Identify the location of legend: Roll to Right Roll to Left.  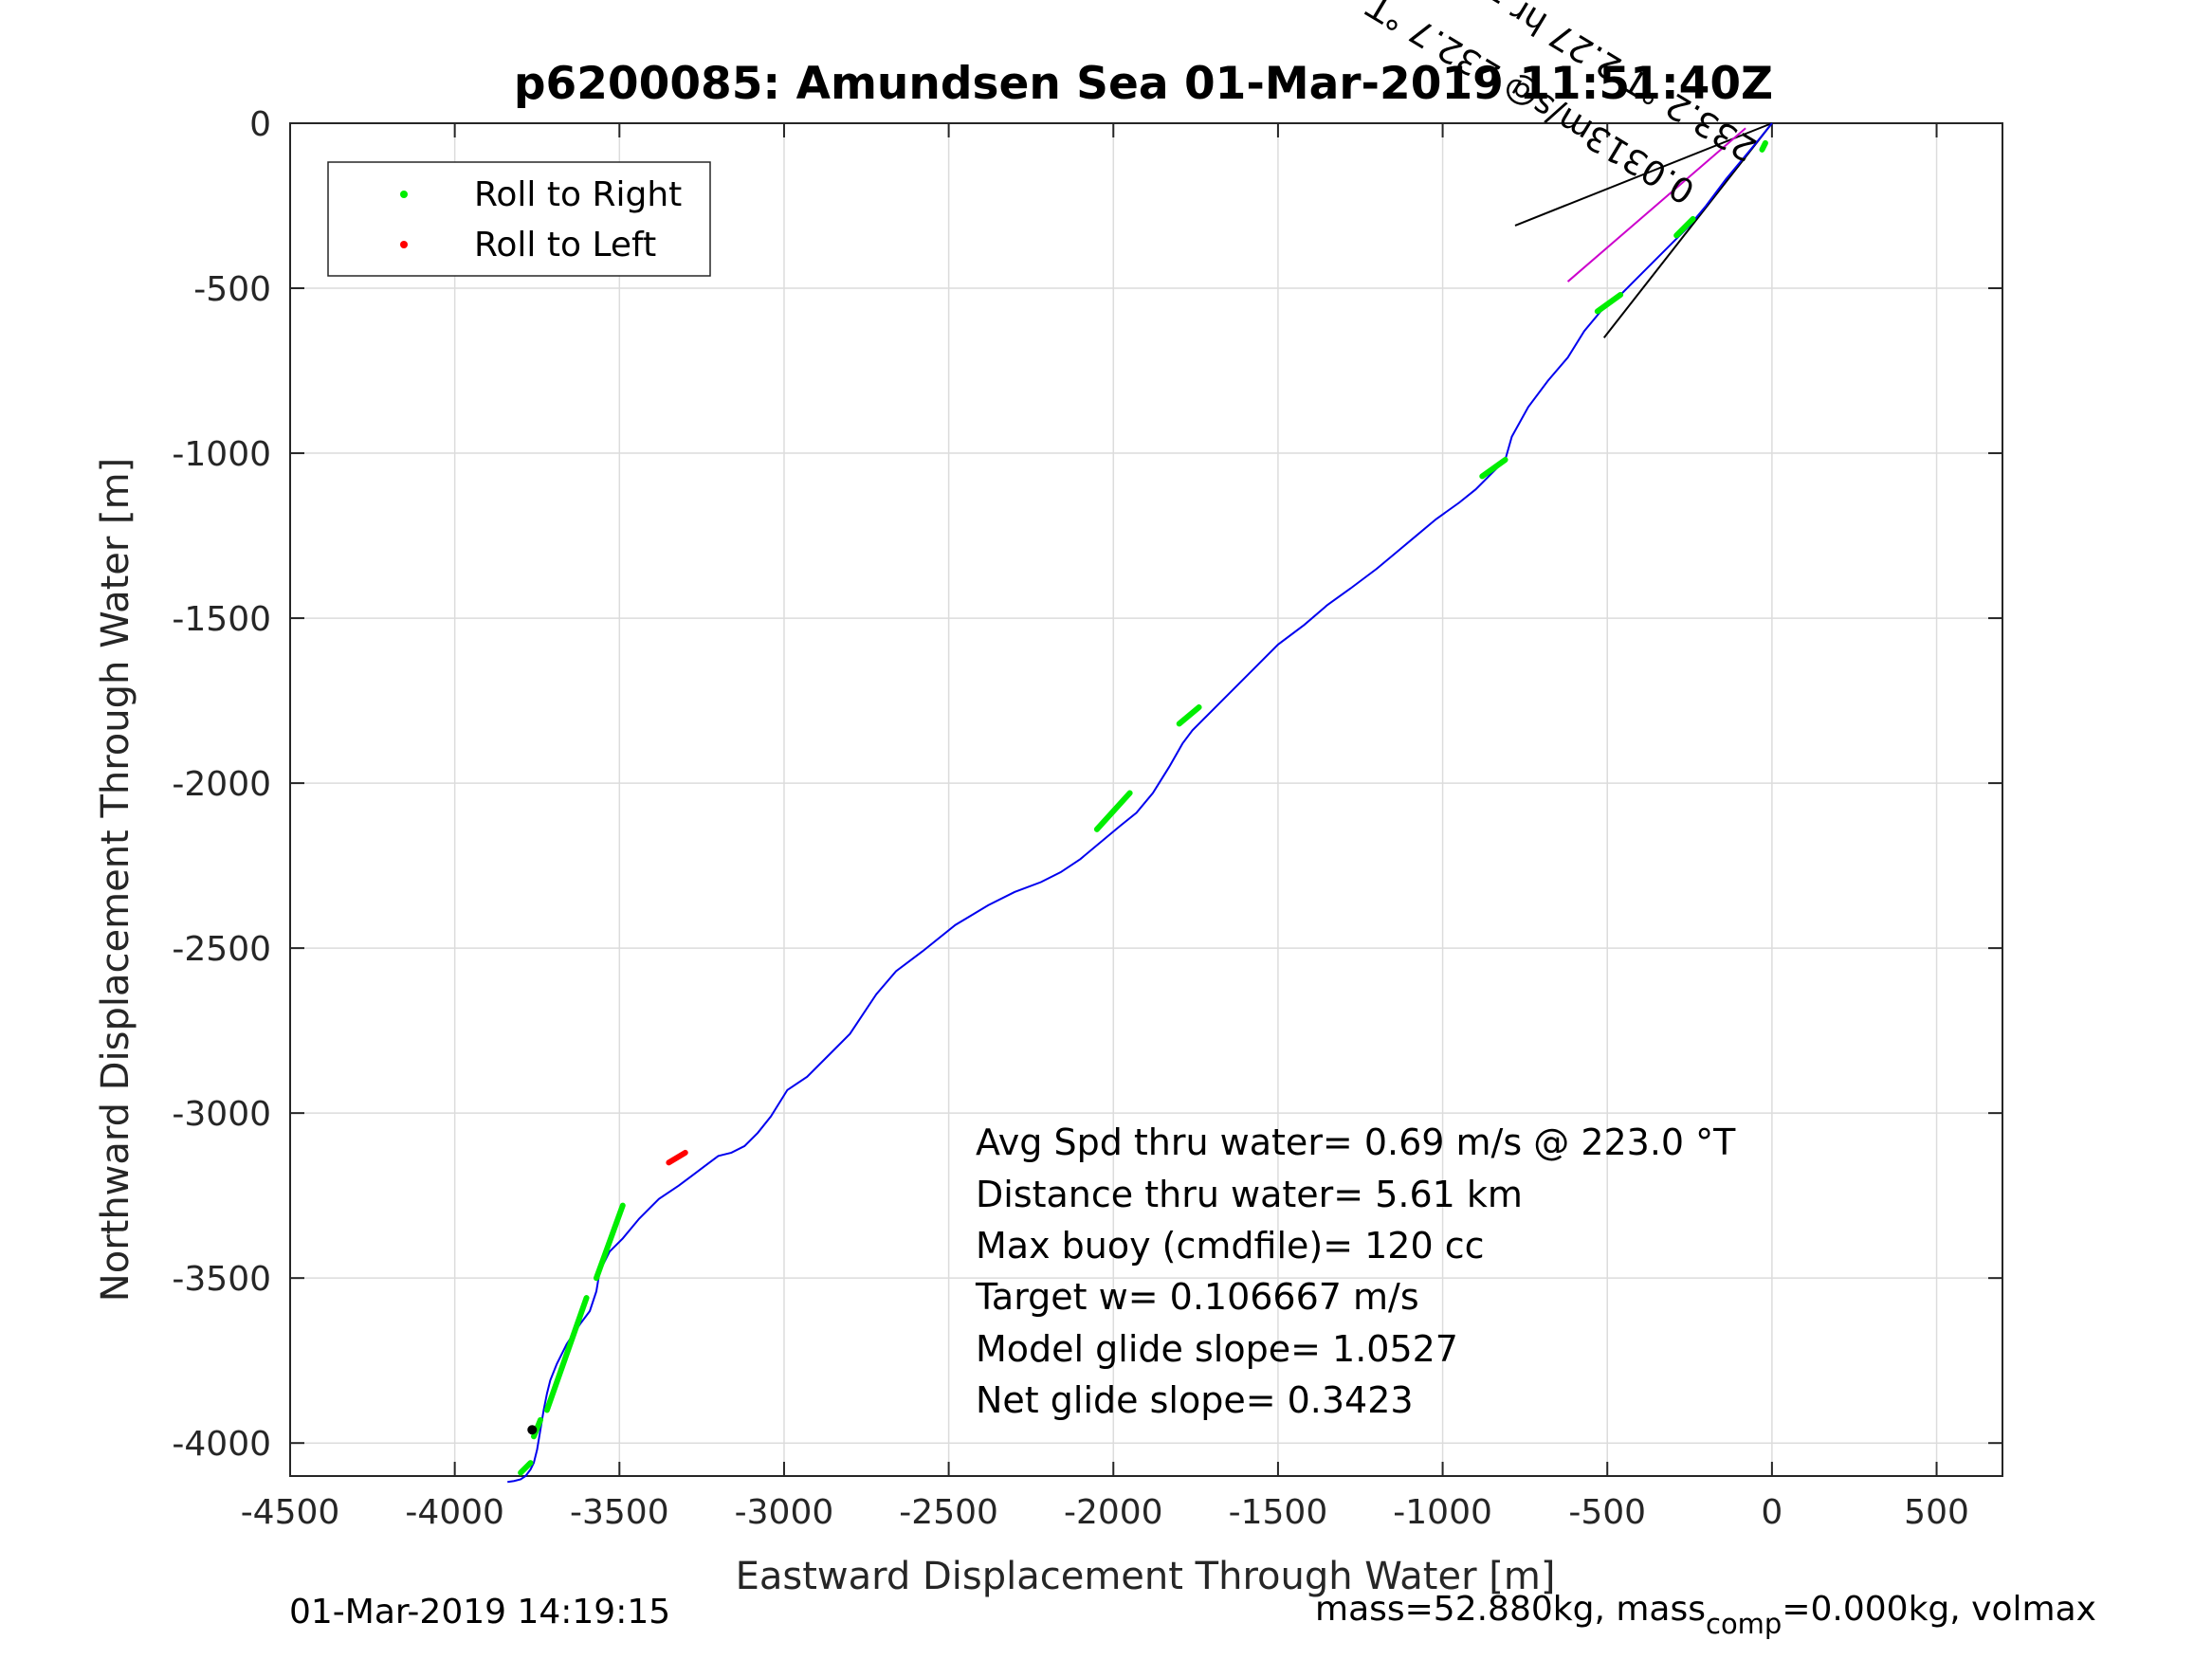
(519, 219).